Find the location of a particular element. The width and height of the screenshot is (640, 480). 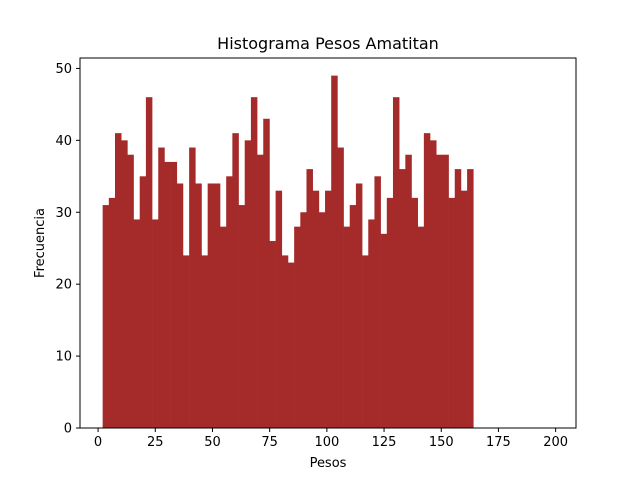

x-tick-label: 0 is located at coordinates (98, 442).